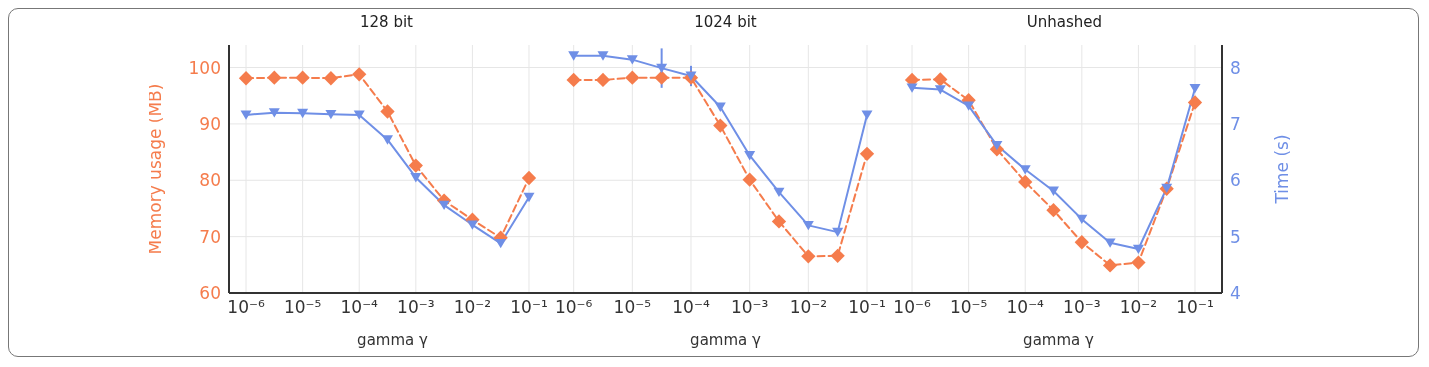  Describe the element at coordinates (1282, 169) in the screenshot. I see `y2-axis-title: Time (s)` at that location.